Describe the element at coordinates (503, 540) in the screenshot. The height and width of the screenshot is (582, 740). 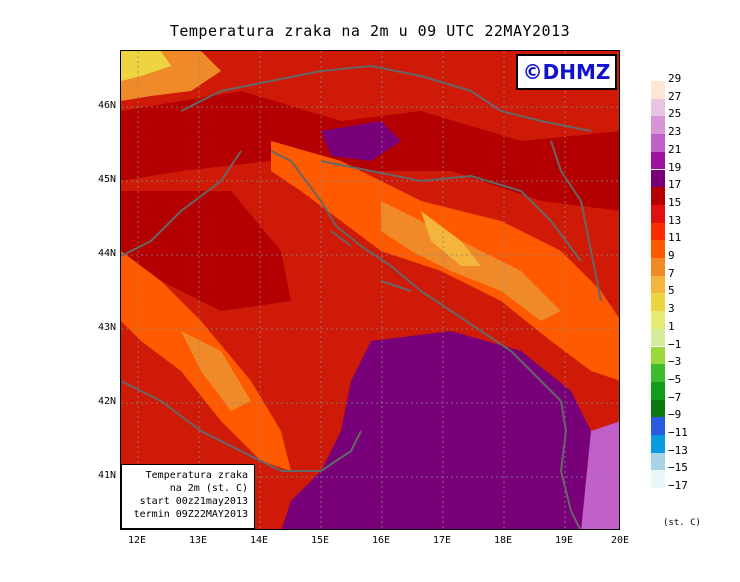
I see `lon-label-18e: 18E` at that location.